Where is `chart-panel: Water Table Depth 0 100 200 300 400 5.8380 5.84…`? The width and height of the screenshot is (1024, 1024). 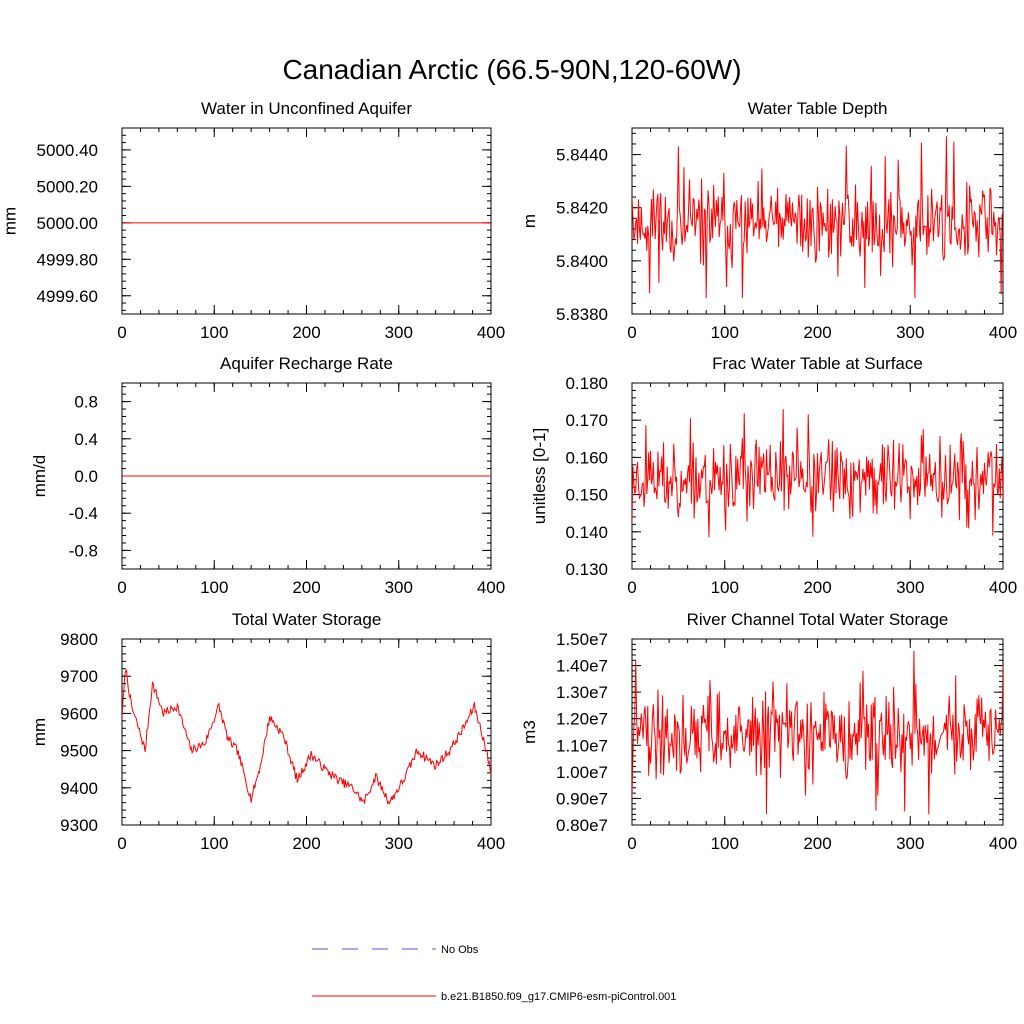
chart-panel: Water Table Depth 0 100 200 300 400 5.8380 5.84… is located at coordinates (768, 220).